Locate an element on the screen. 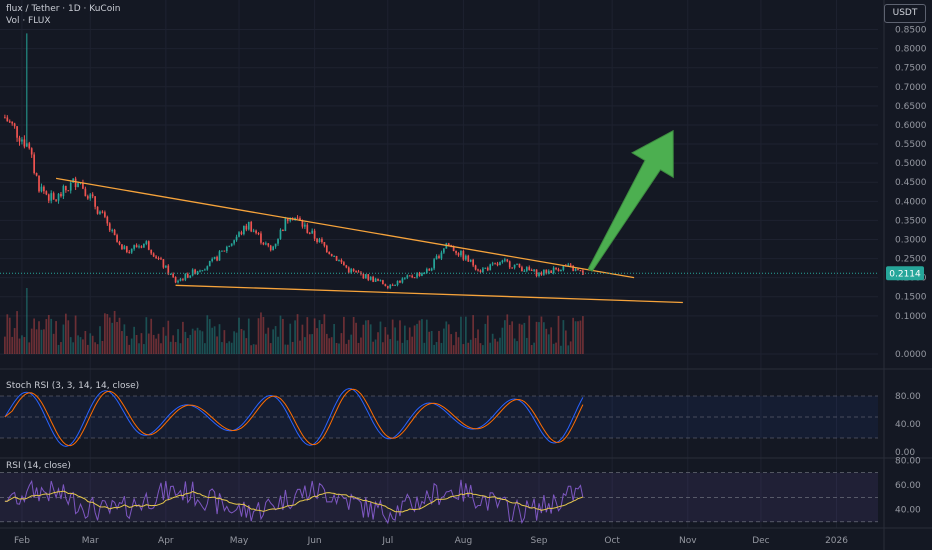 This screenshot has width=932, height=550. y-tick-label: 0.1000 is located at coordinates (911, 317).